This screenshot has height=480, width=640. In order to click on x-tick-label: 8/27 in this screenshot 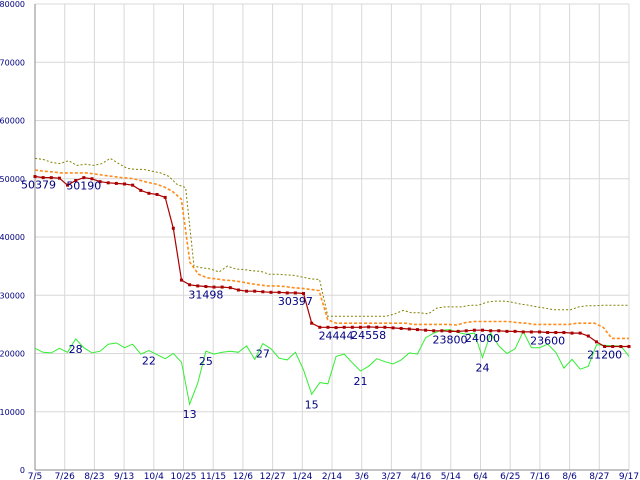, I will do `click(599, 476)`.